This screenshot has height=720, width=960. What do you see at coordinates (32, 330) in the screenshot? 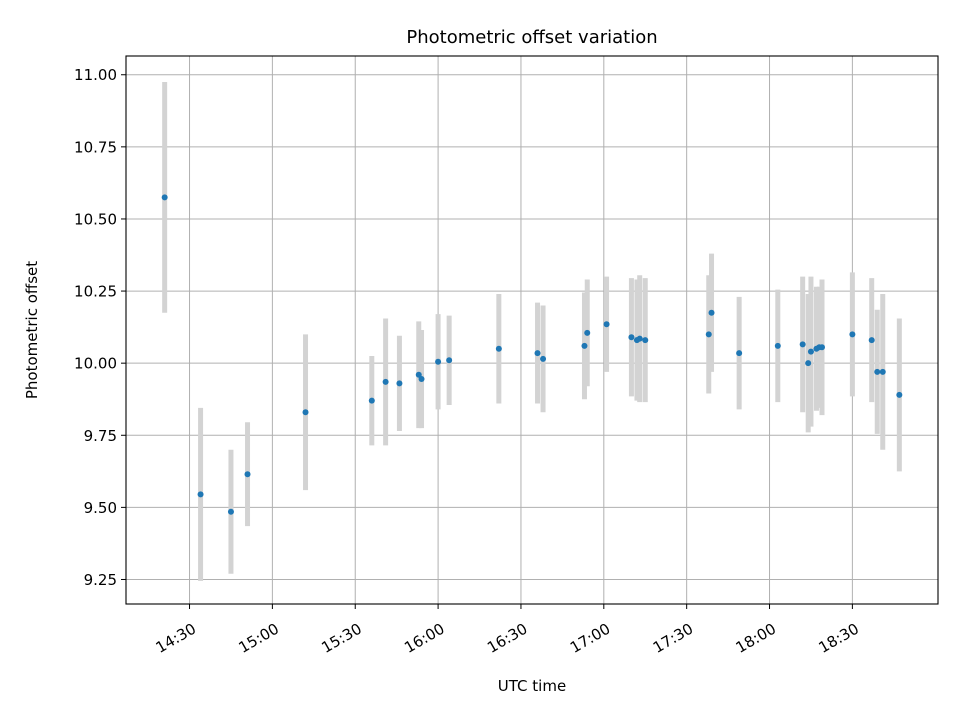
I see `y-axis-label: Photometric offset` at bounding box center [32, 330].